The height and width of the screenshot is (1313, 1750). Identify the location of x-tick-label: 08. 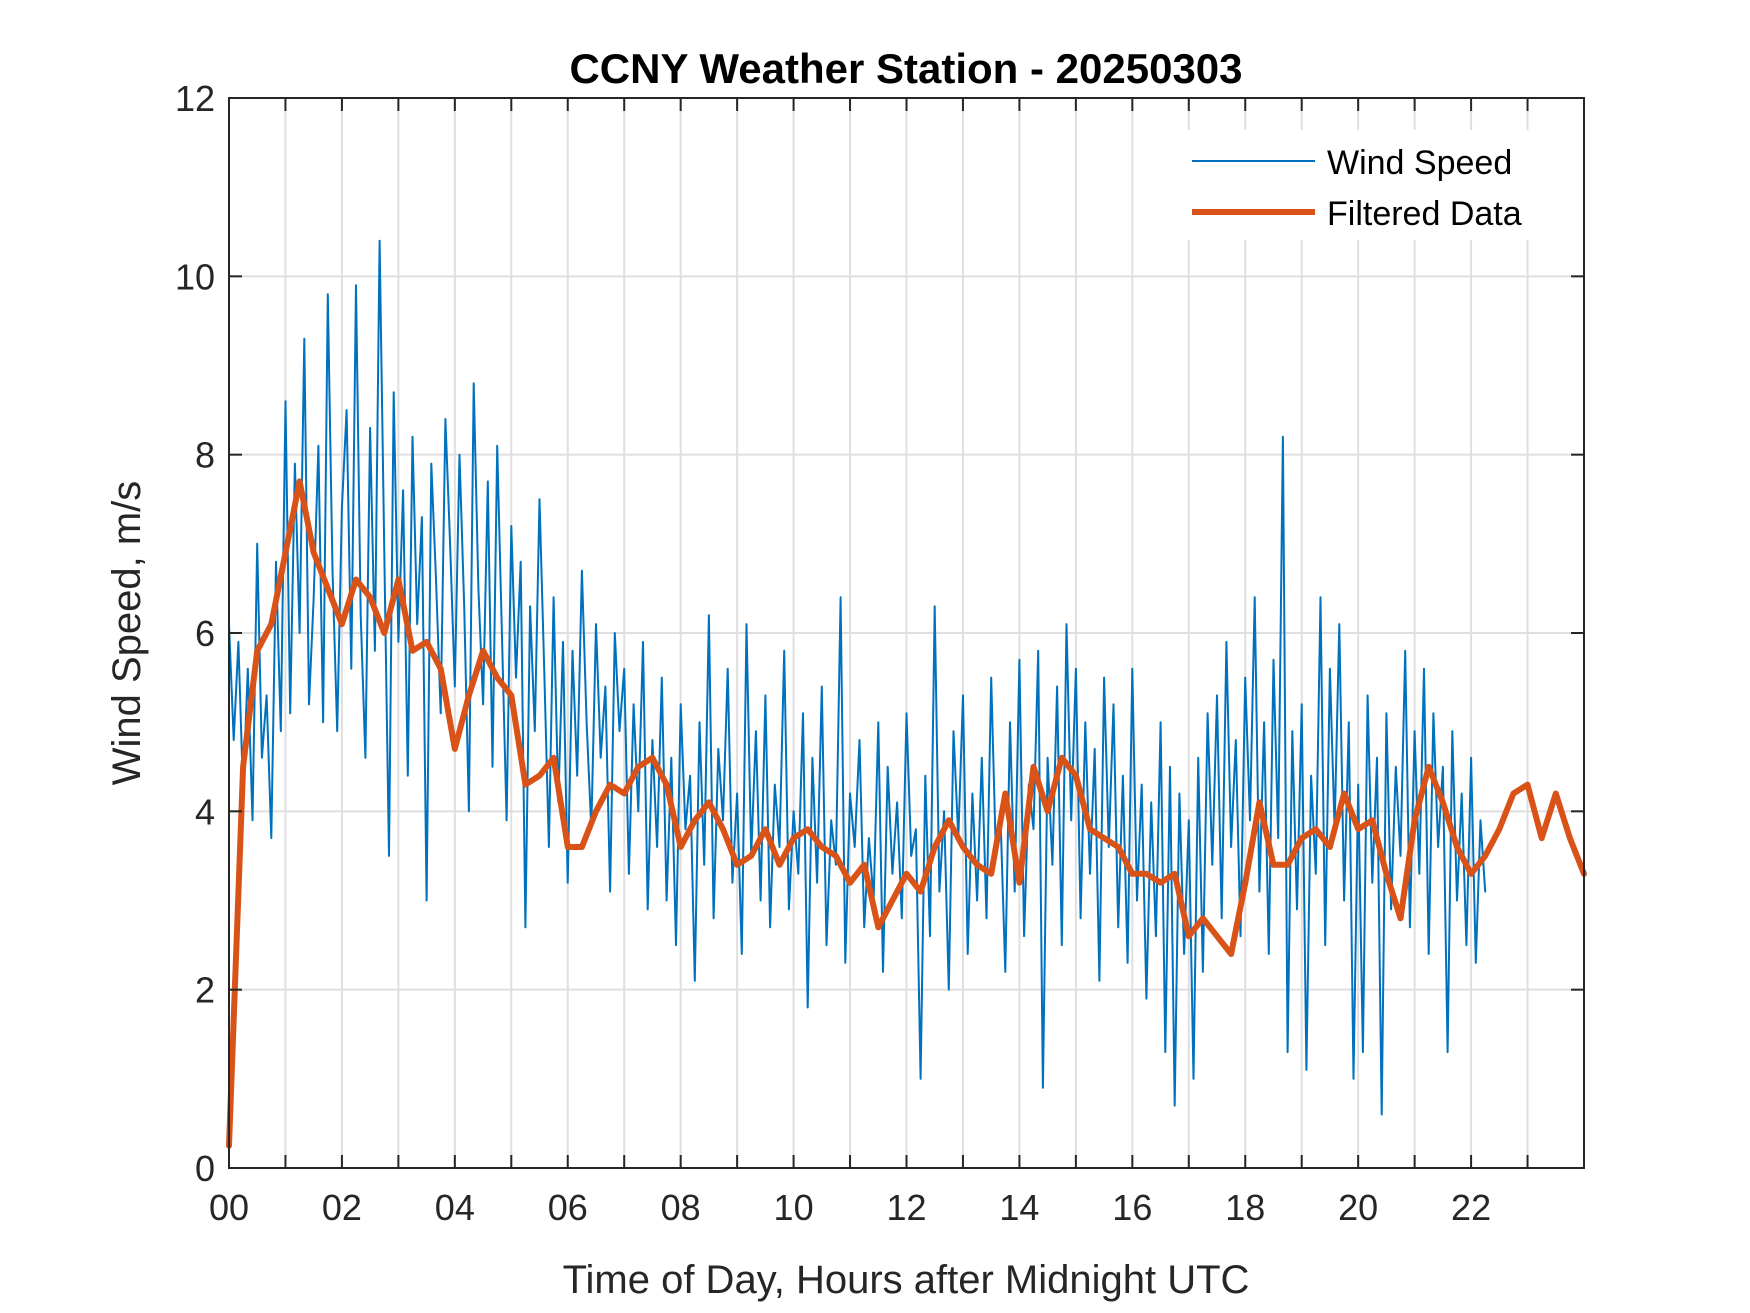
(681, 1207).